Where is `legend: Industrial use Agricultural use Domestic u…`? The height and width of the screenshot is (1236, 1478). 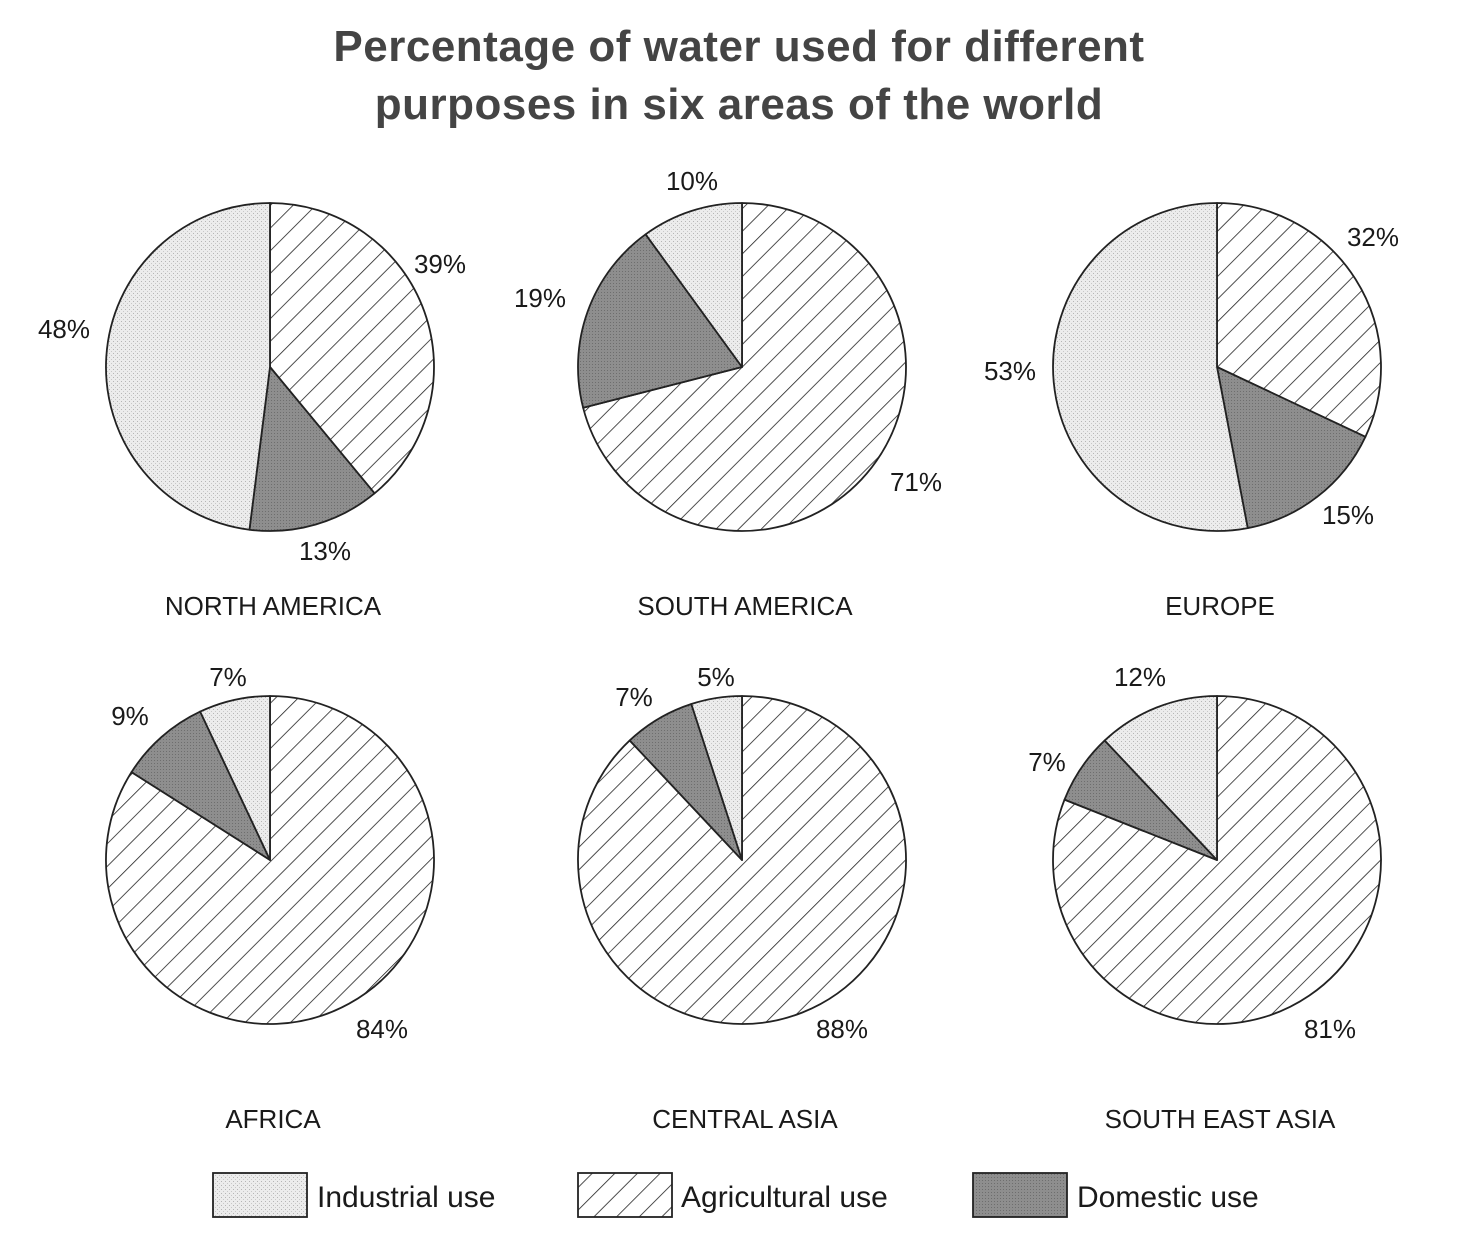
legend: Industrial use Agricultural use Domestic u… is located at coordinates (735, 1195).